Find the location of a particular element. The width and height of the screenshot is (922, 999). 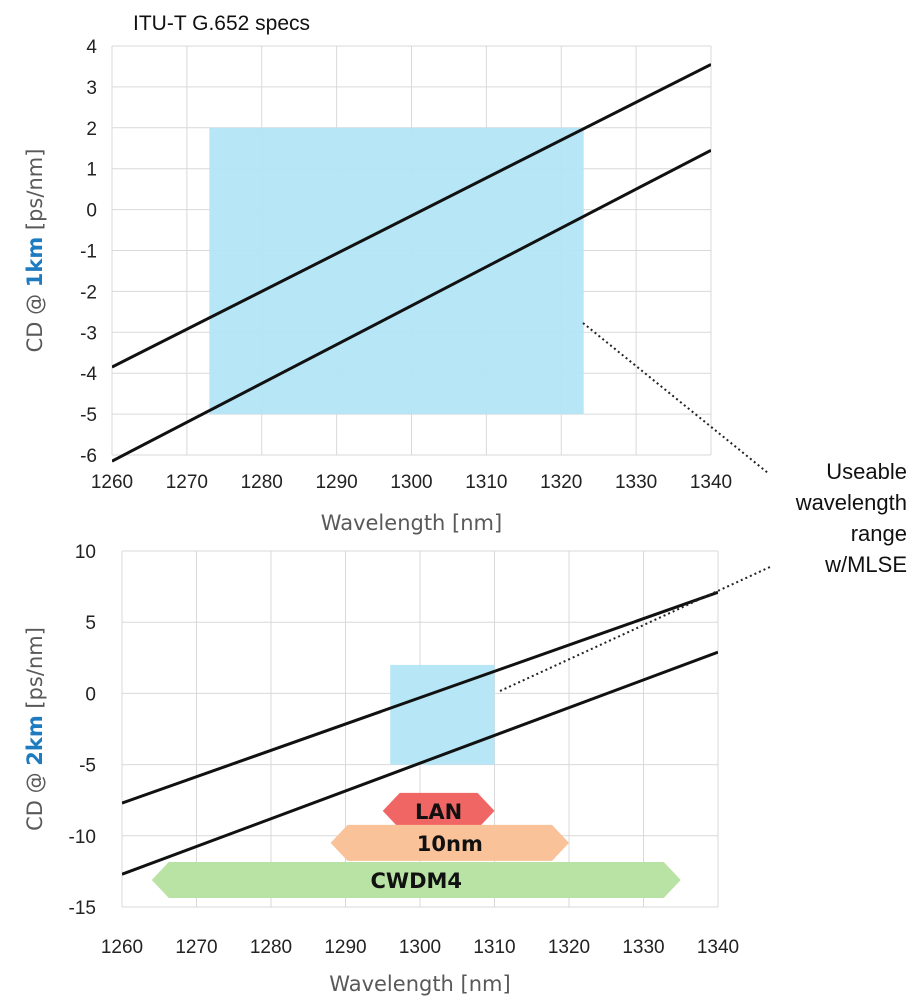

annotation-text: w/MLSE is located at coordinates (865, 564).